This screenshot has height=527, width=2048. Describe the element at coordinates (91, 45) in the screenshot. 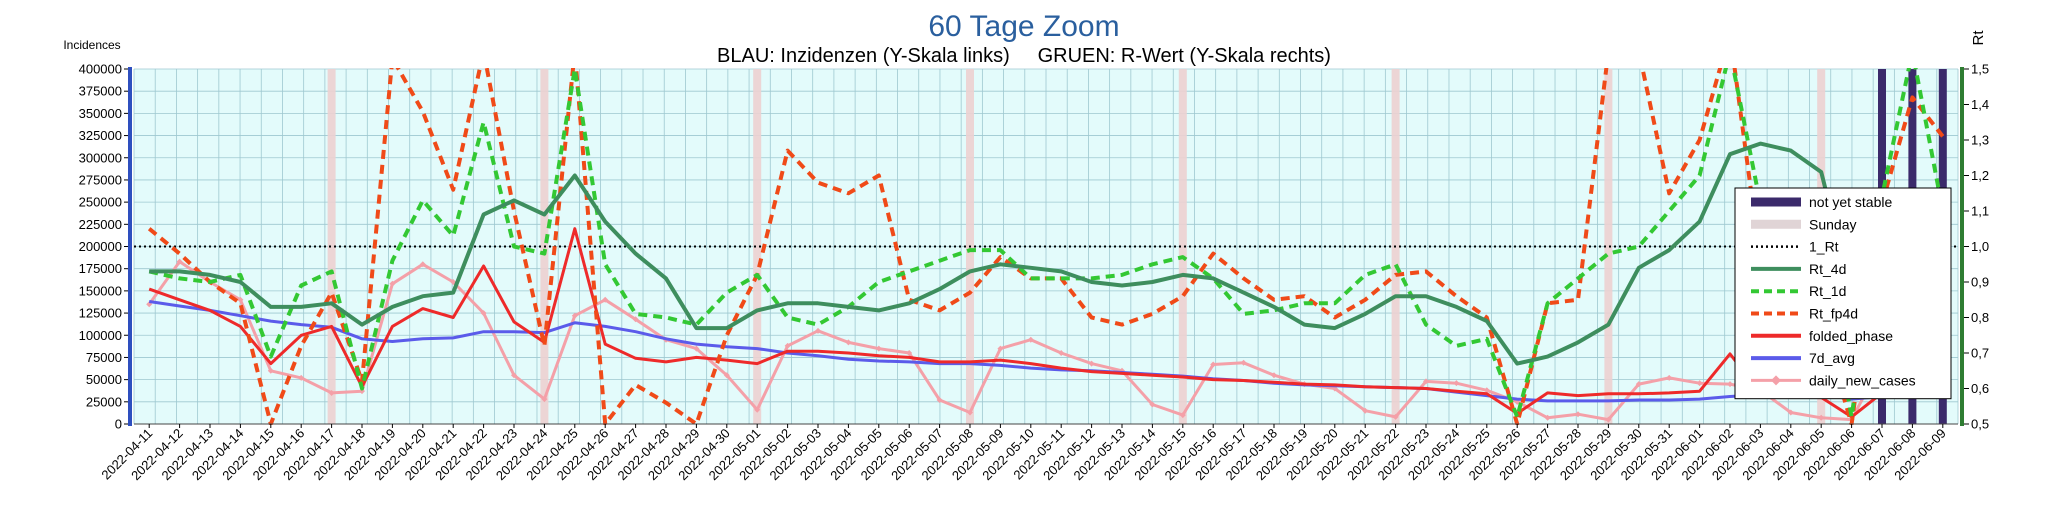

I see `left-axis-label: Incidences` at that location.